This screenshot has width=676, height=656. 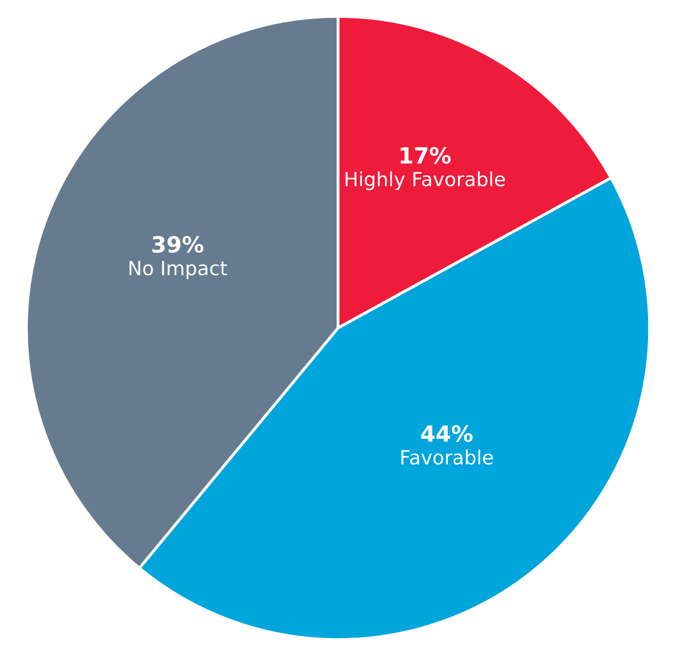 What do you see at coordinates (178, 270) in the screenshot?
I see `slice-label: No Impact` at bounding box center [178, 270].